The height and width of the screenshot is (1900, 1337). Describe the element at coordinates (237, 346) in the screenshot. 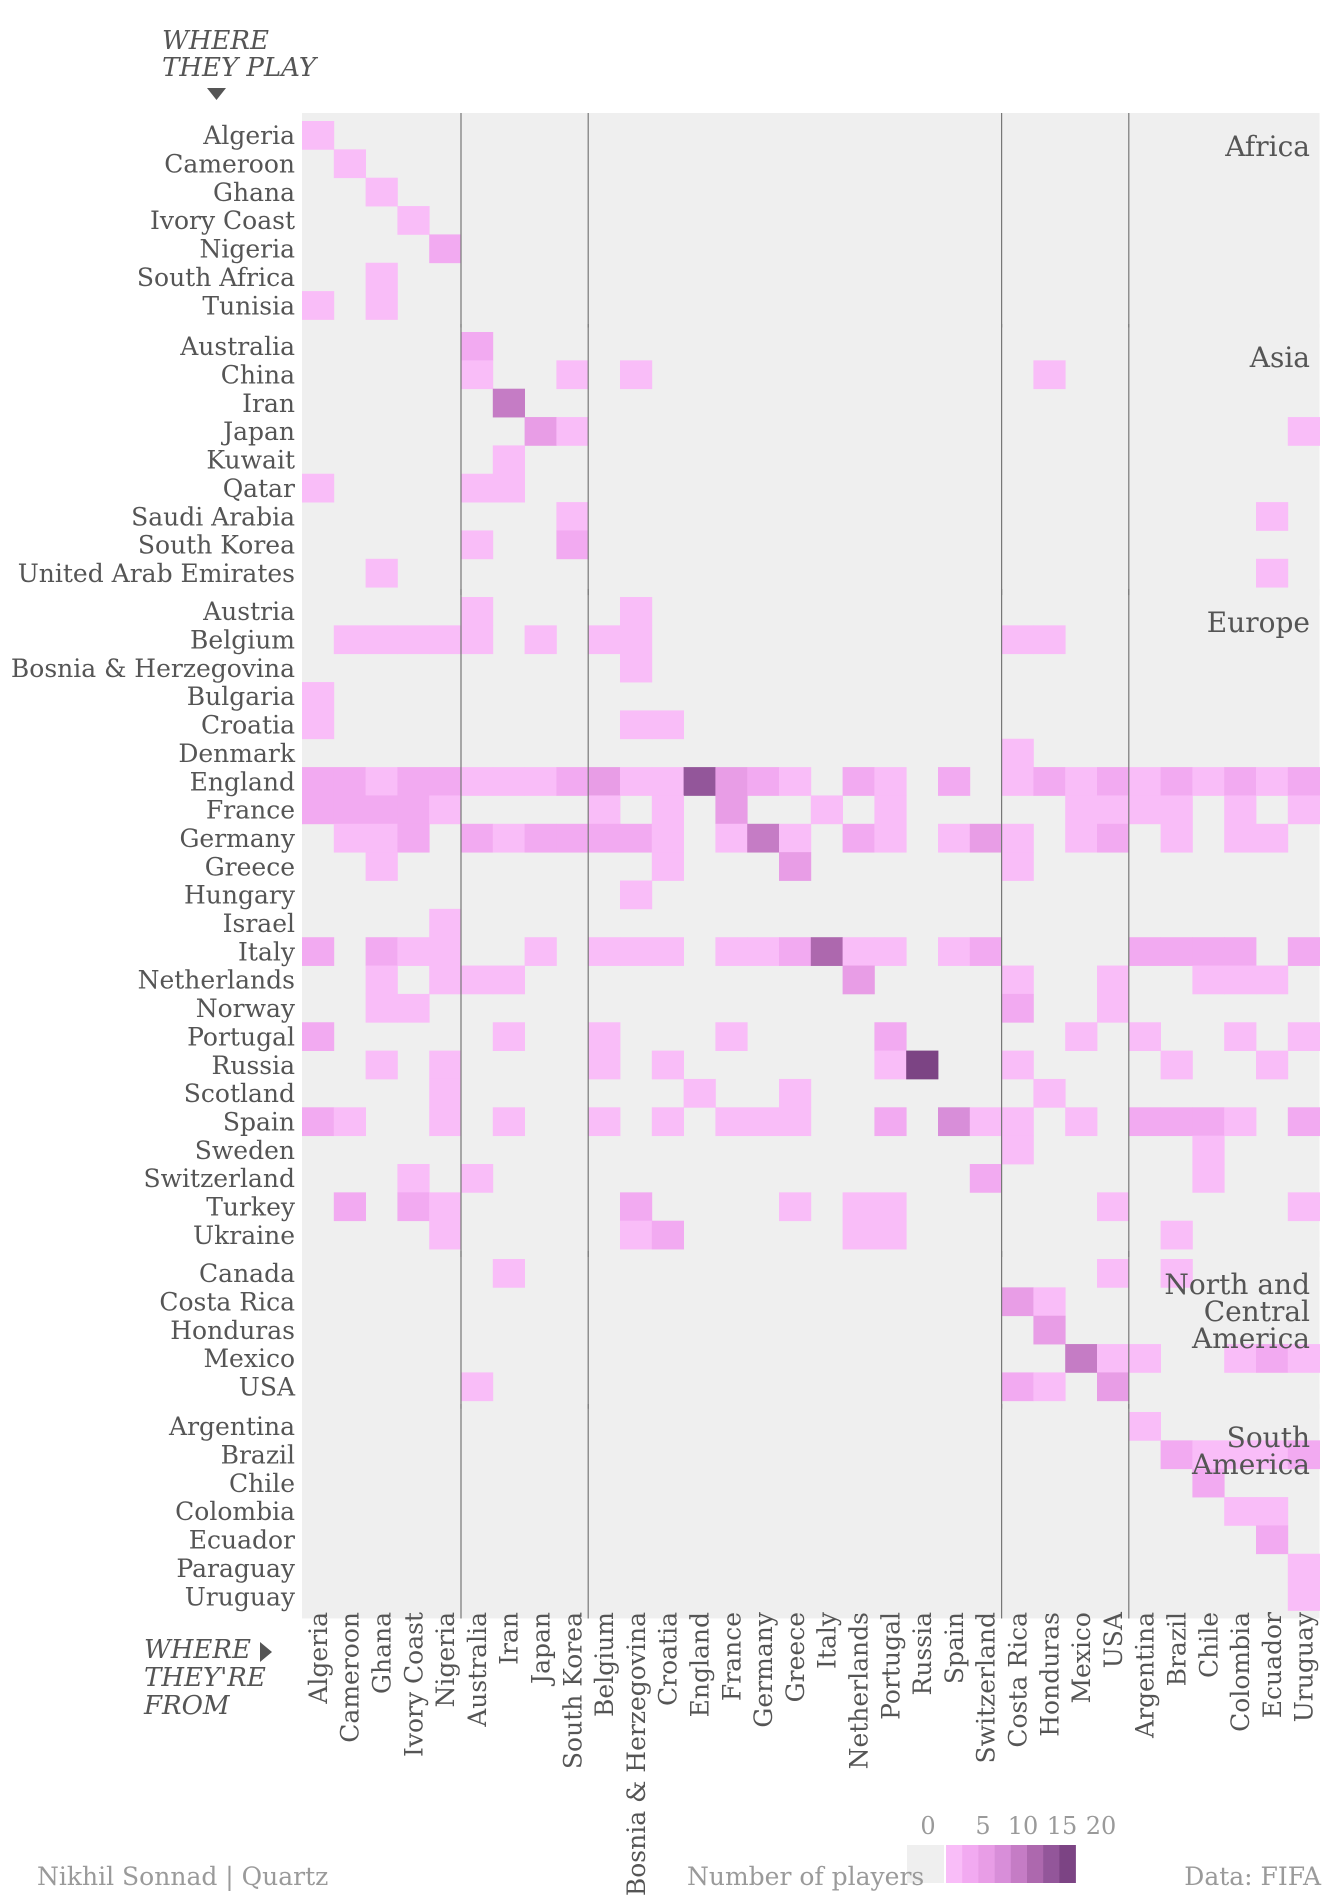

I see `row-label: Australia` at that location.